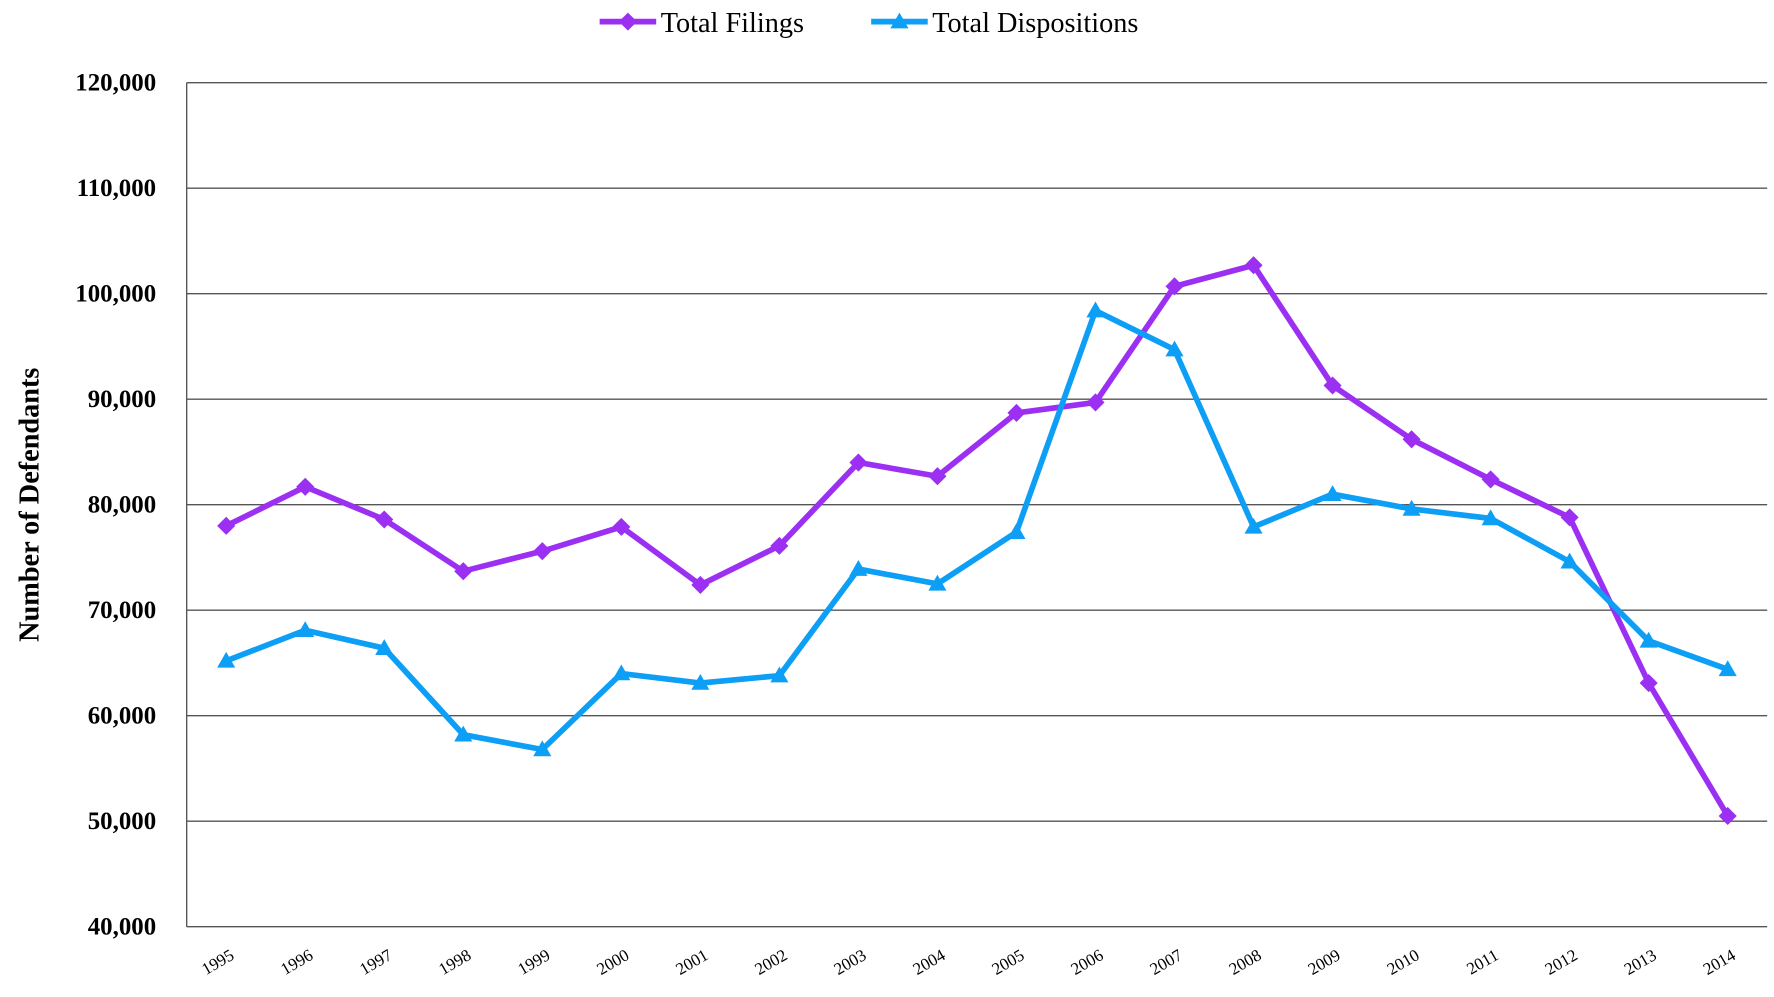 The width and height of the screenshot is (1774, 997). What do you see at coordinates (375, 961) in the screenshot?
I see `x-tick-label: 1997` at bounding box center [375, 961].